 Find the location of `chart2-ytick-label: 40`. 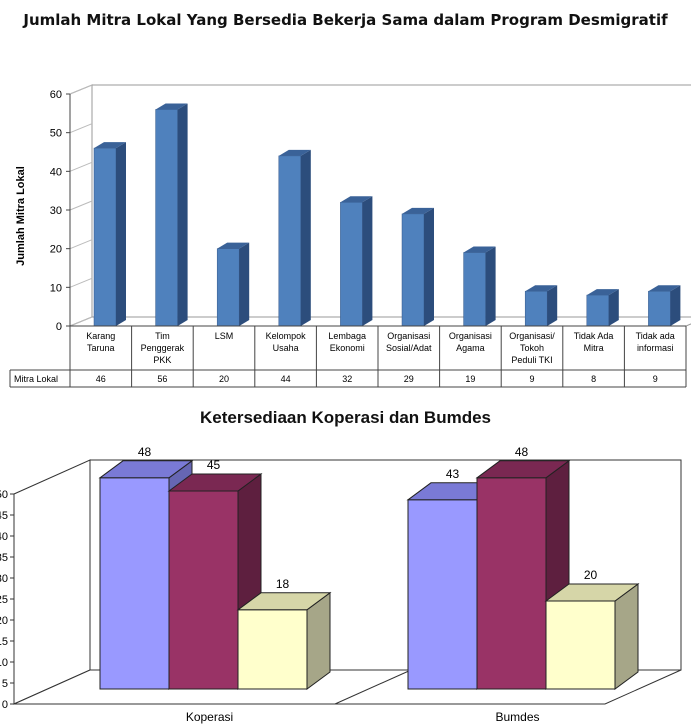

chart2-ytick-label: 40 is located at coordinates (4, 537).